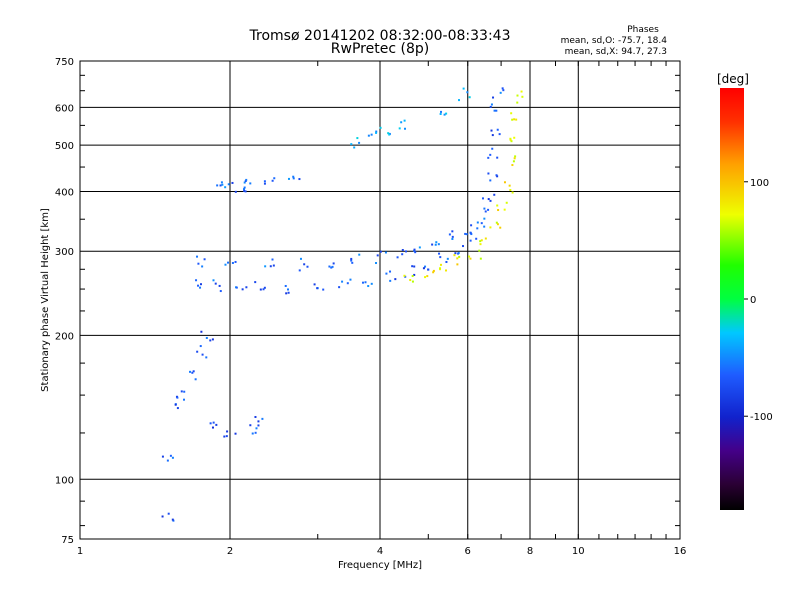 This screenshot has height=600, width=800. I want to click on stats-header: Phases, so click(643, 30).